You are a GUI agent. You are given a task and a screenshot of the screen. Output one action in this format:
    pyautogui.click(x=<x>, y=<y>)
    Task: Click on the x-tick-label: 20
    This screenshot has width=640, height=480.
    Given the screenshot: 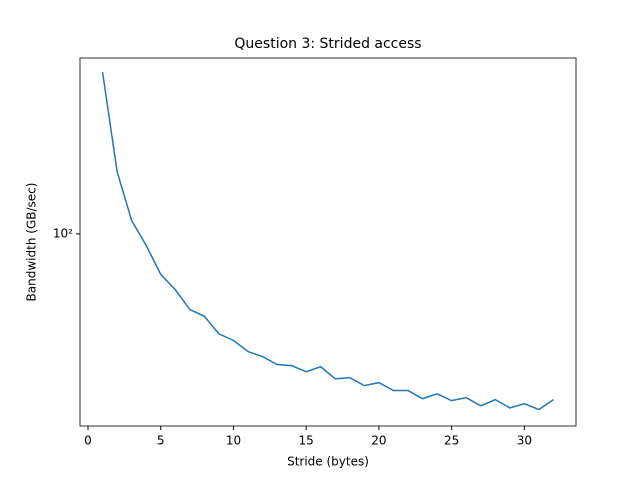 What is the action you would take?
    pyautogui.click(x=378, y=441)
    